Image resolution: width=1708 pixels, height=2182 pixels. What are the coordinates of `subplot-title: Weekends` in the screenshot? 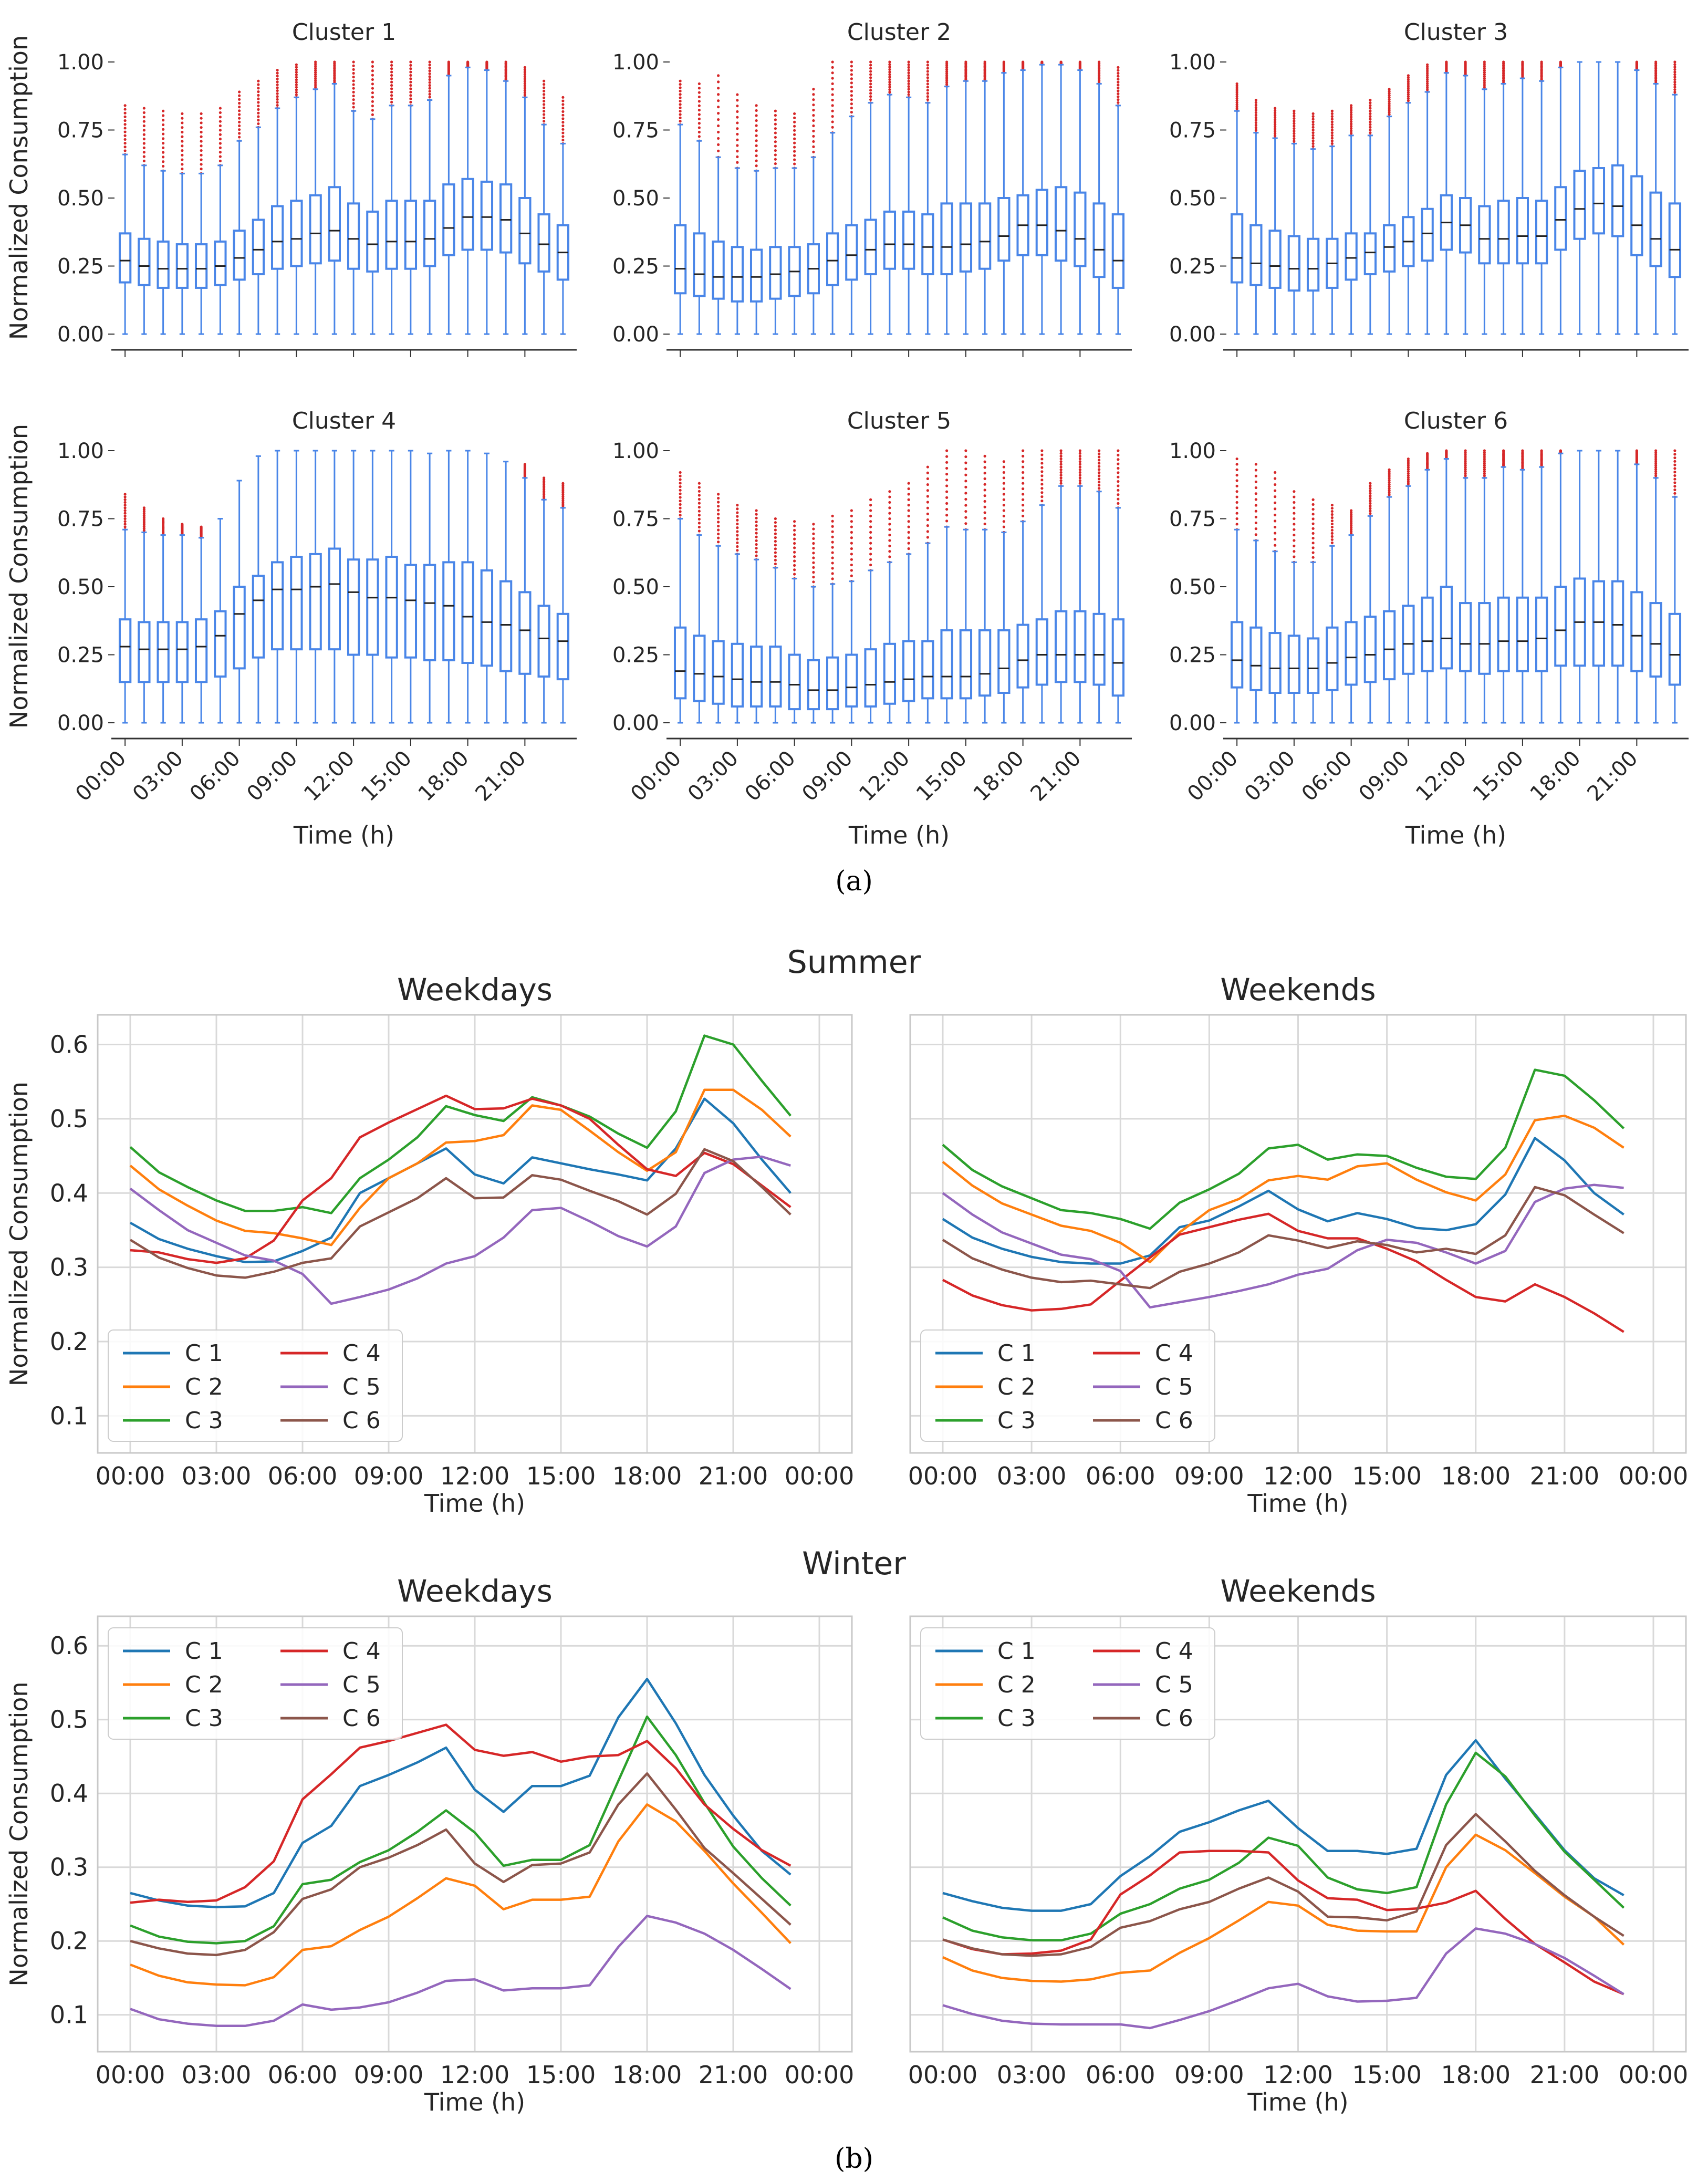 It's located at (1298, 989).